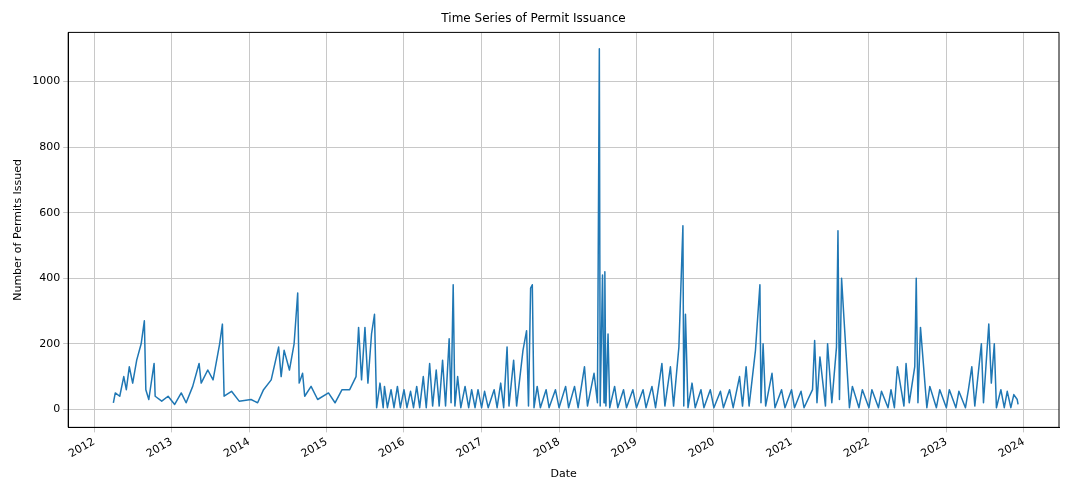 Image resolution: width=1069 pixels, height=493 pixels. Describe the element at coordinates (18, 229) in the screenshot. I see `y-axis-title: Number of Permits Issued` at that location.